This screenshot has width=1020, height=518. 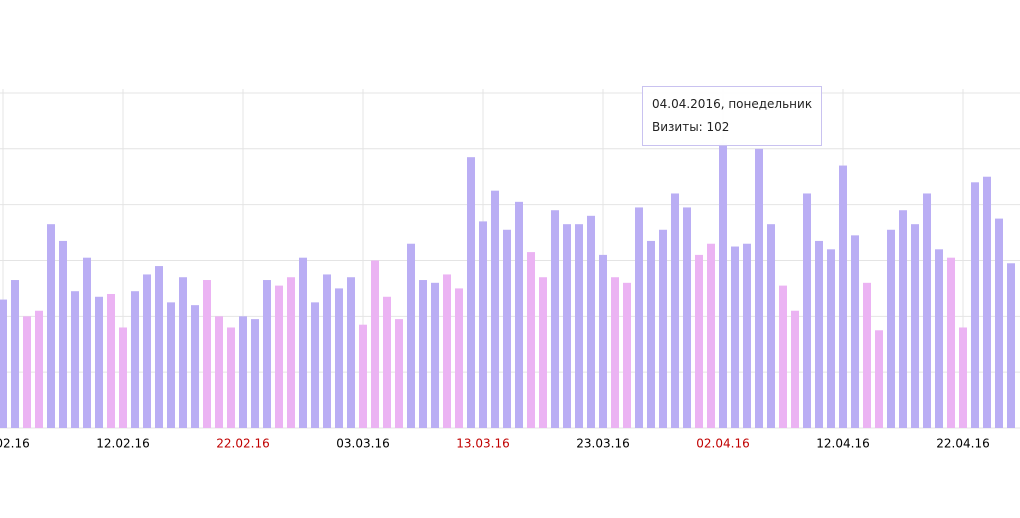 What do you see at coordinates (962, 444) in the screenshot?
I see `x-tick-label: 22.04.16` at bounding box center [962, 444].